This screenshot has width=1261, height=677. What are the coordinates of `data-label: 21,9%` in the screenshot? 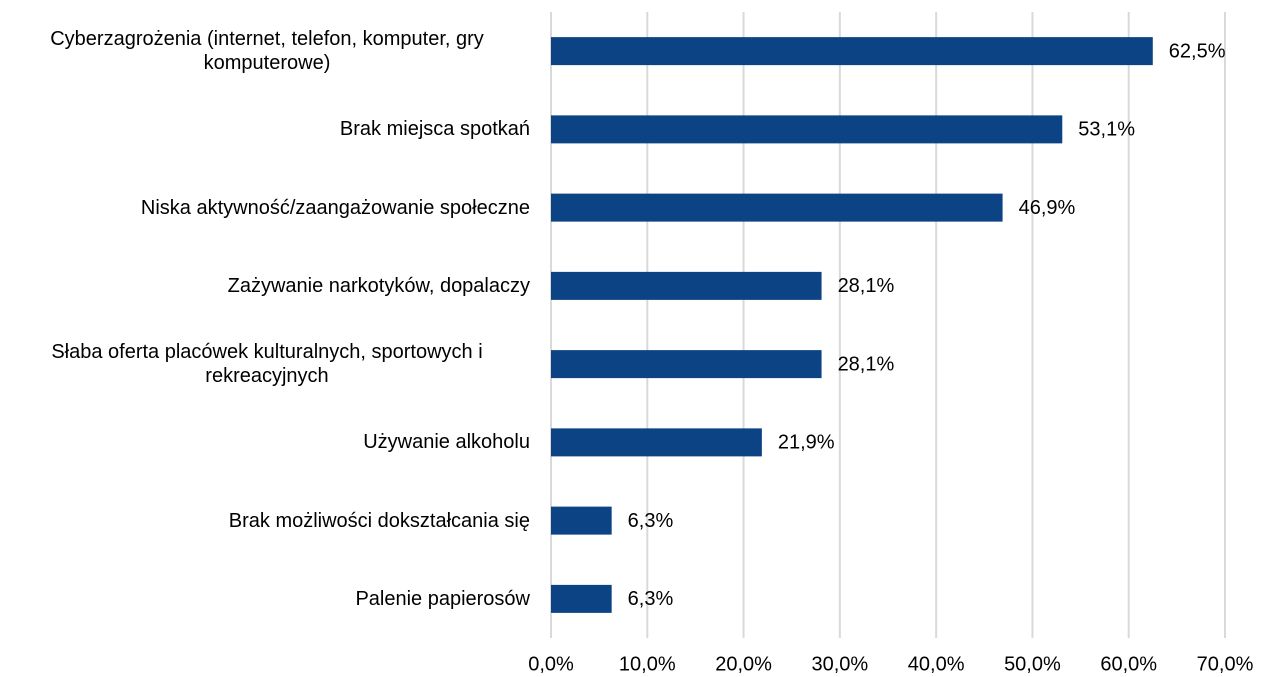 It's located at (806, 443).